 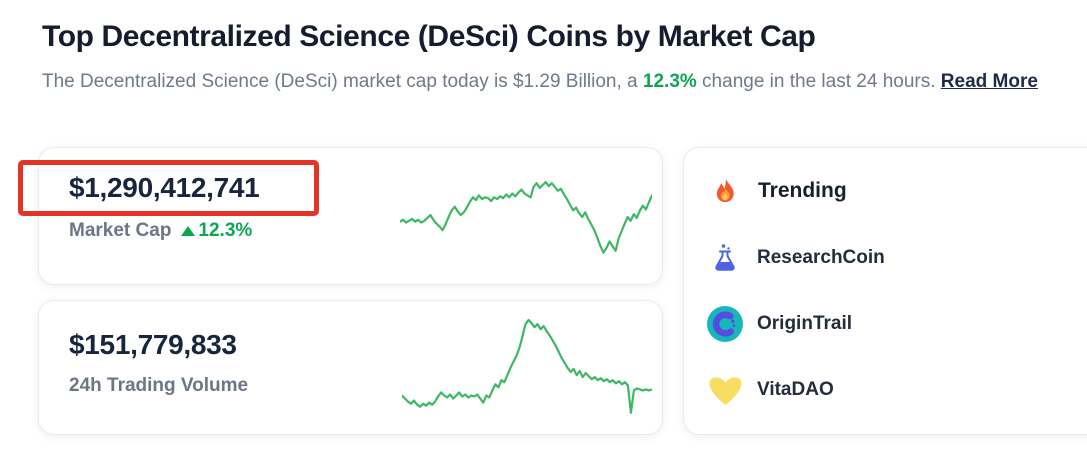 What do you see at coordinates (158, 363) in the screenshot?
I see `volume-stat: $151,779,833 24h Trading Volume` at bounding box center [158, 363].